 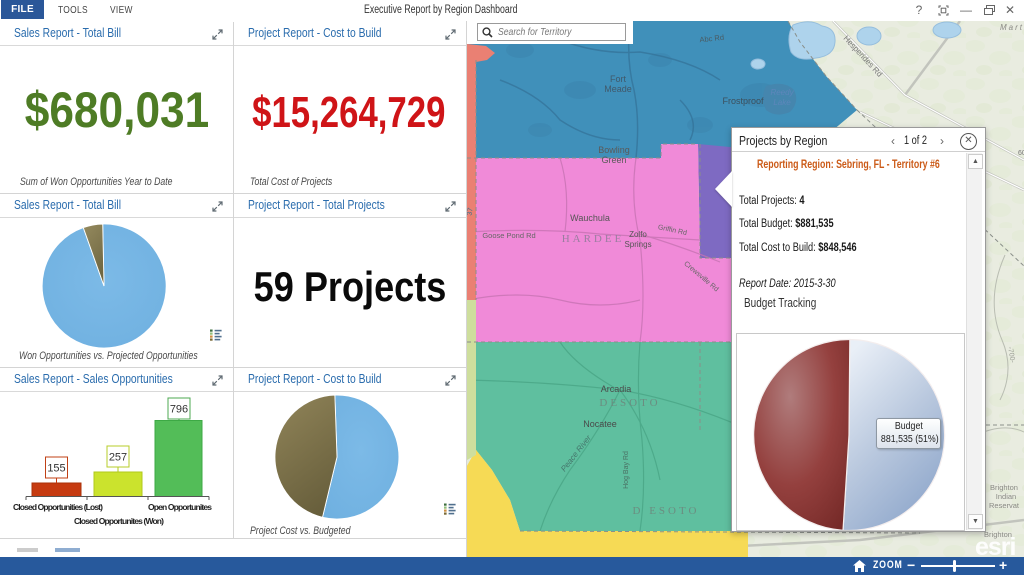 I want to click on svg-text: Reedy, so click(x=782, y=92).